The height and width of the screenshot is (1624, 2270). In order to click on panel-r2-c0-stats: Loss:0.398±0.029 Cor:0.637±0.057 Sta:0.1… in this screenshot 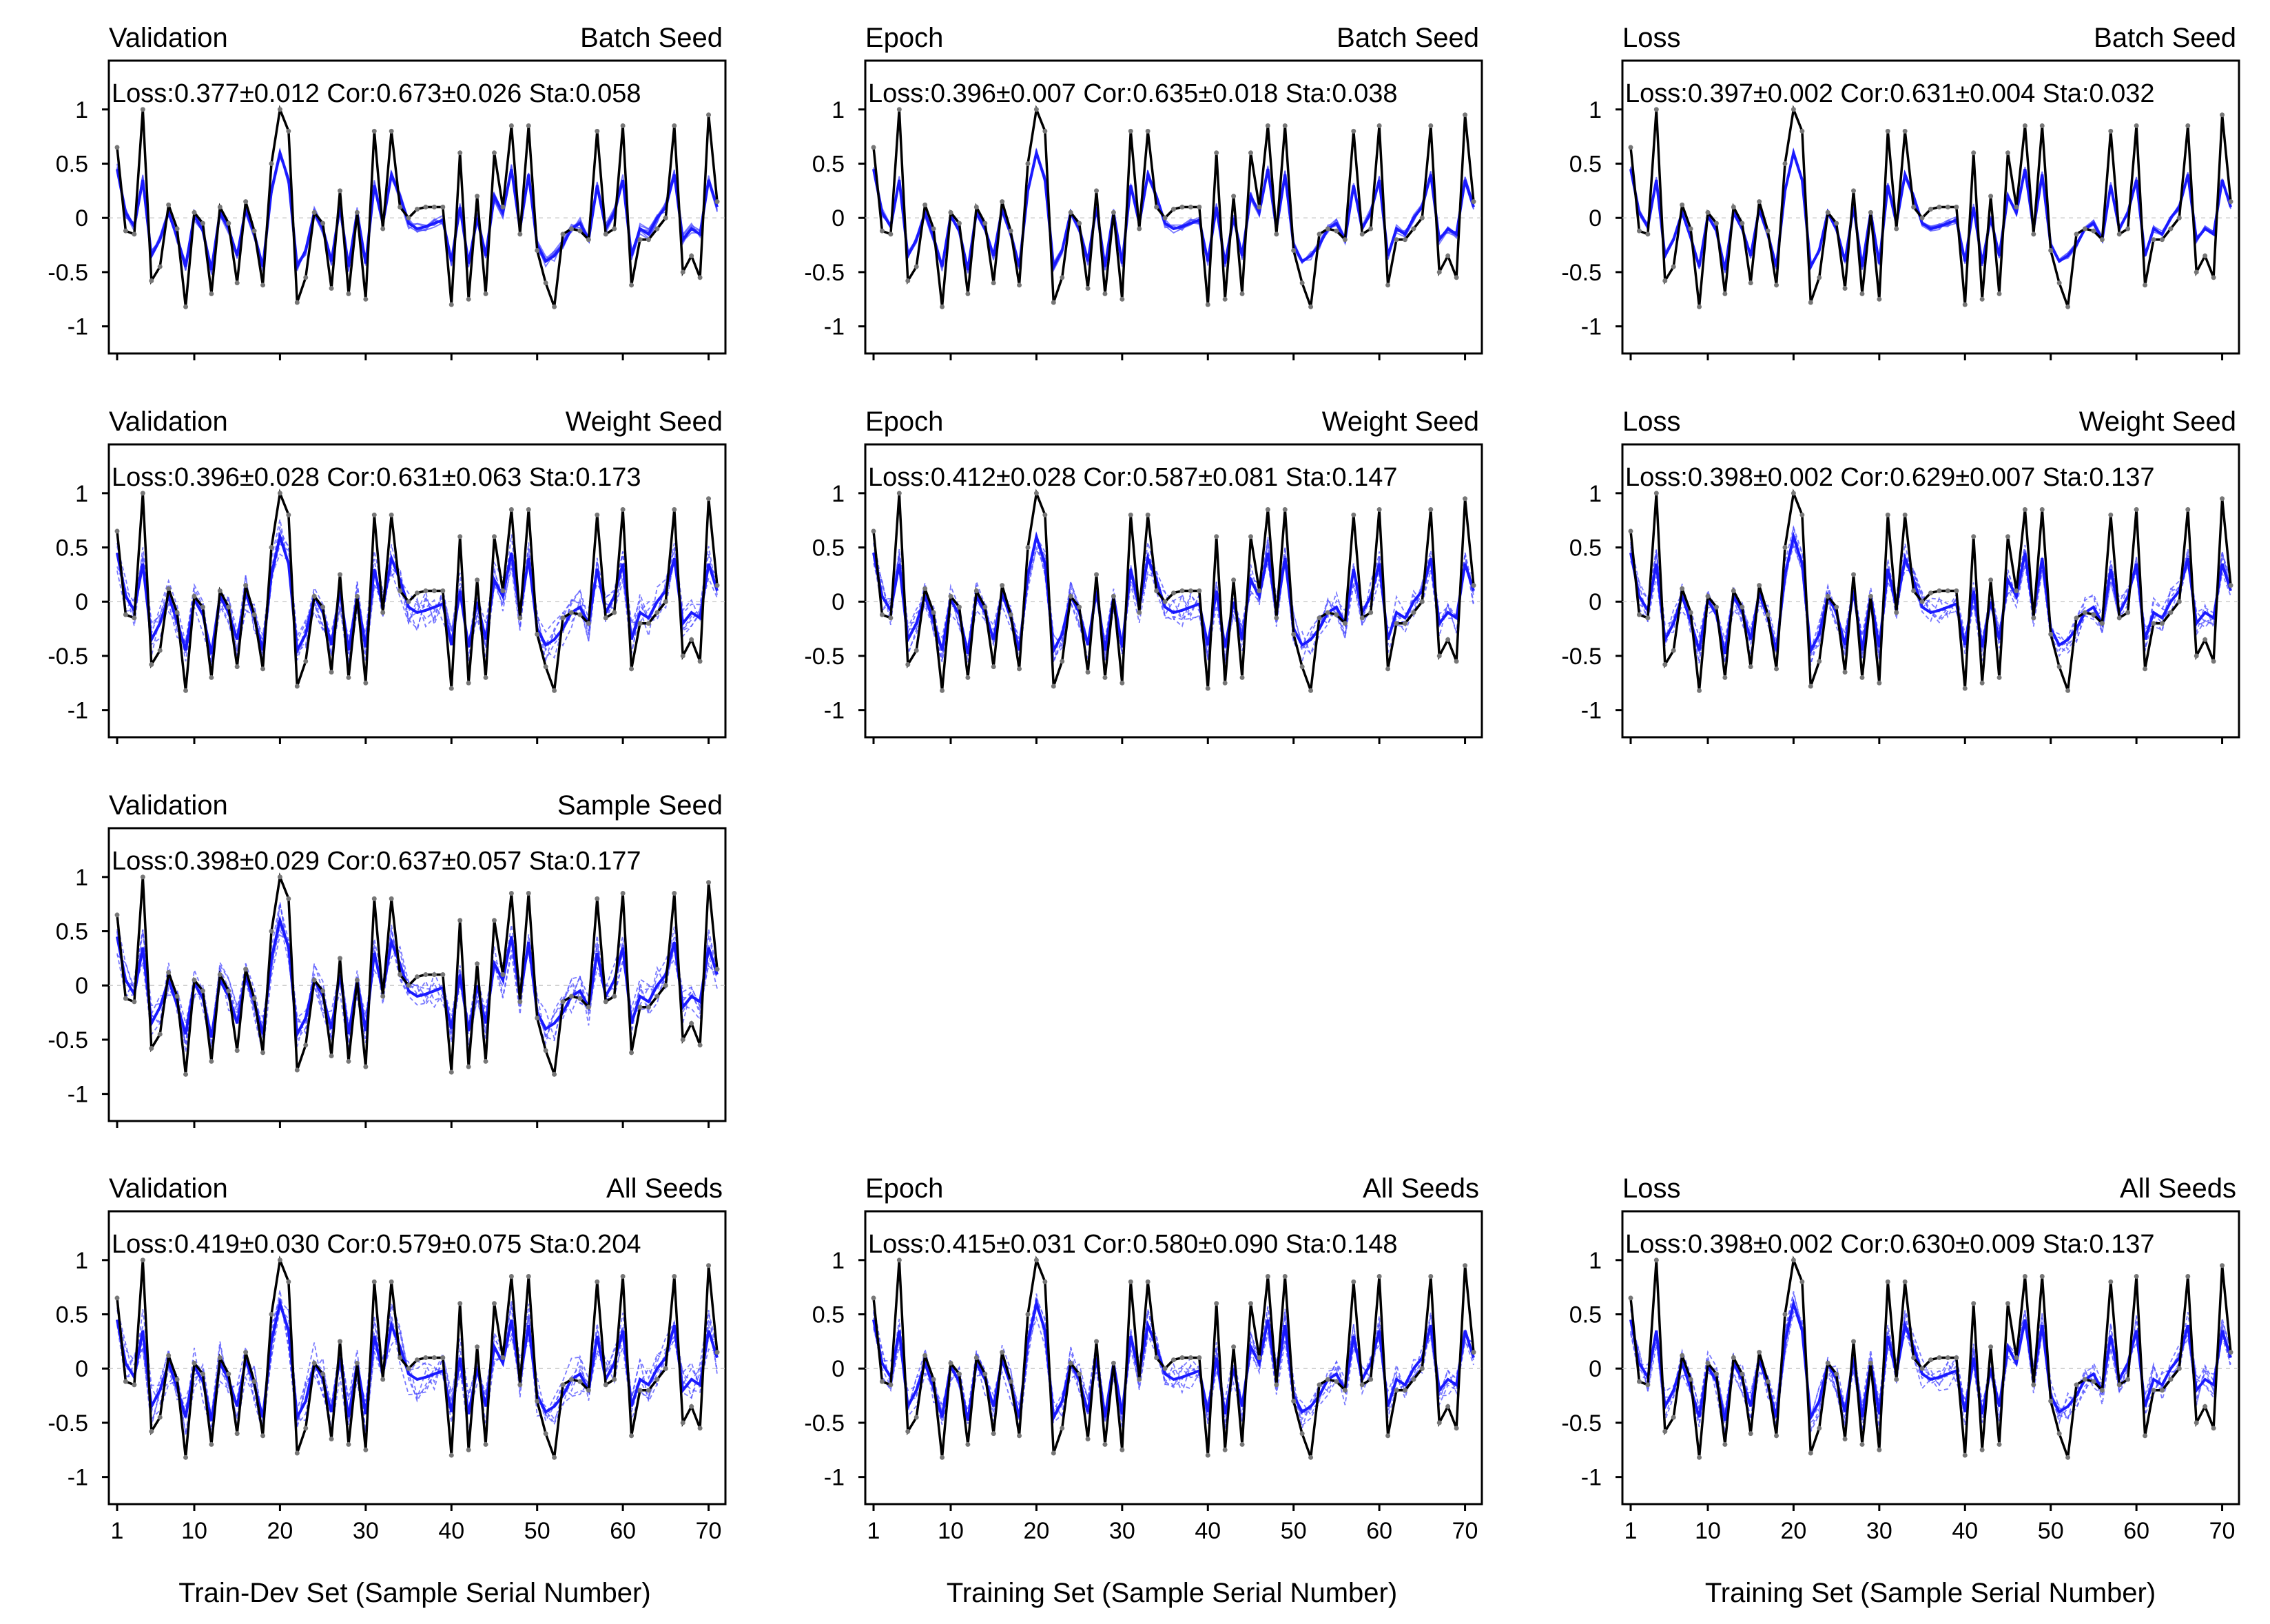, I will do `click(376, 862)`.